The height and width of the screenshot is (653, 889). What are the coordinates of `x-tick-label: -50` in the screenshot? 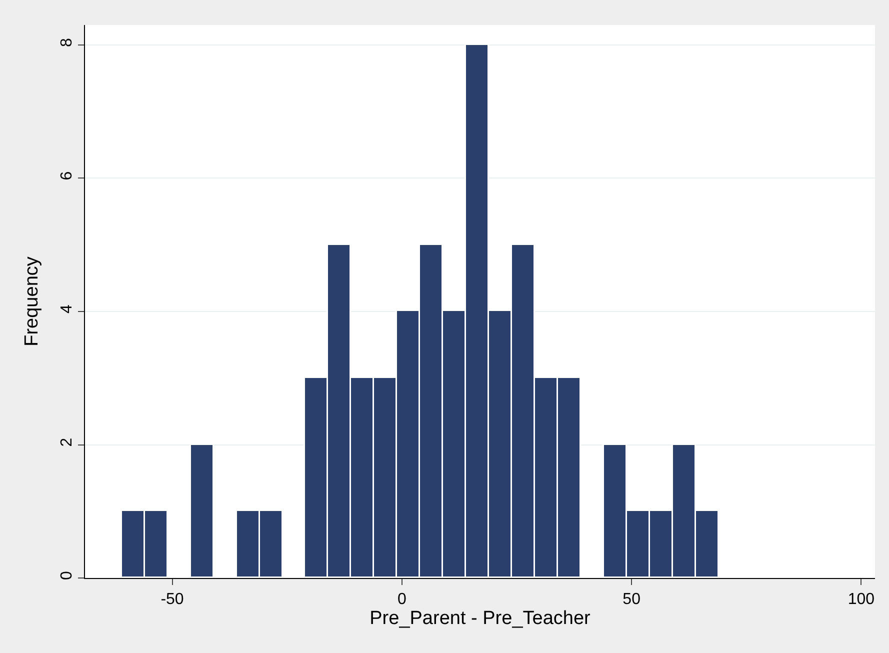 It's located at (172, 599).